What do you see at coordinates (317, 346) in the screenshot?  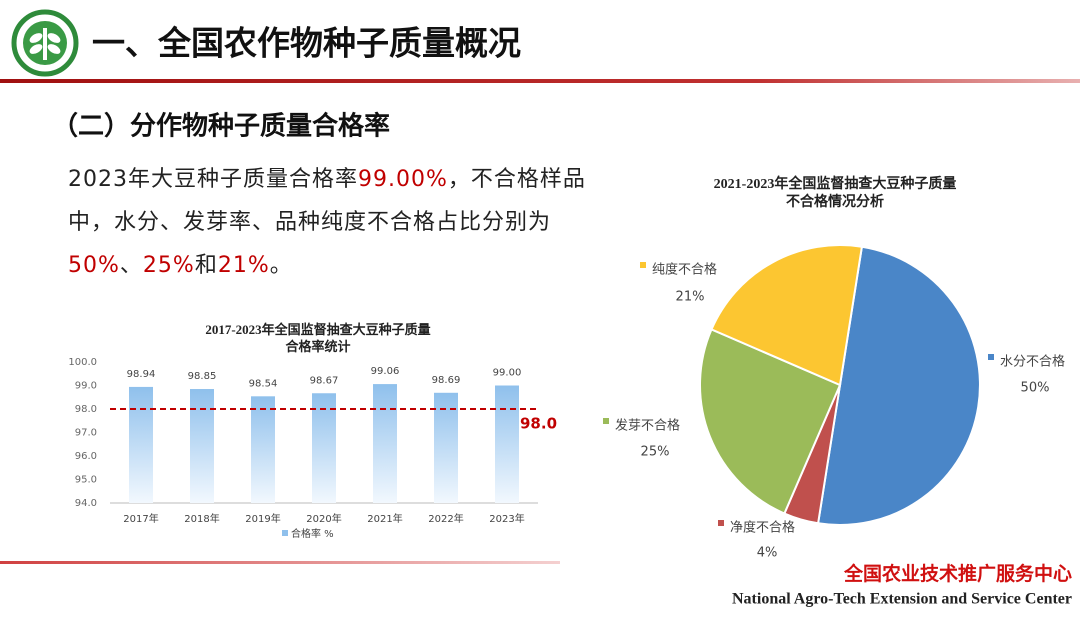 I see `chart-title: 合格率统计` at bounding box center [317, 346].